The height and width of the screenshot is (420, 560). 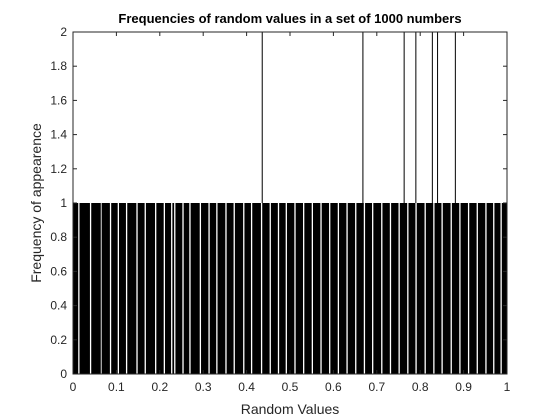 What do you see at coordinates (507, 387) in the screenshot?
I see `x-tick-label: 1` at bounding box center [507, 387].